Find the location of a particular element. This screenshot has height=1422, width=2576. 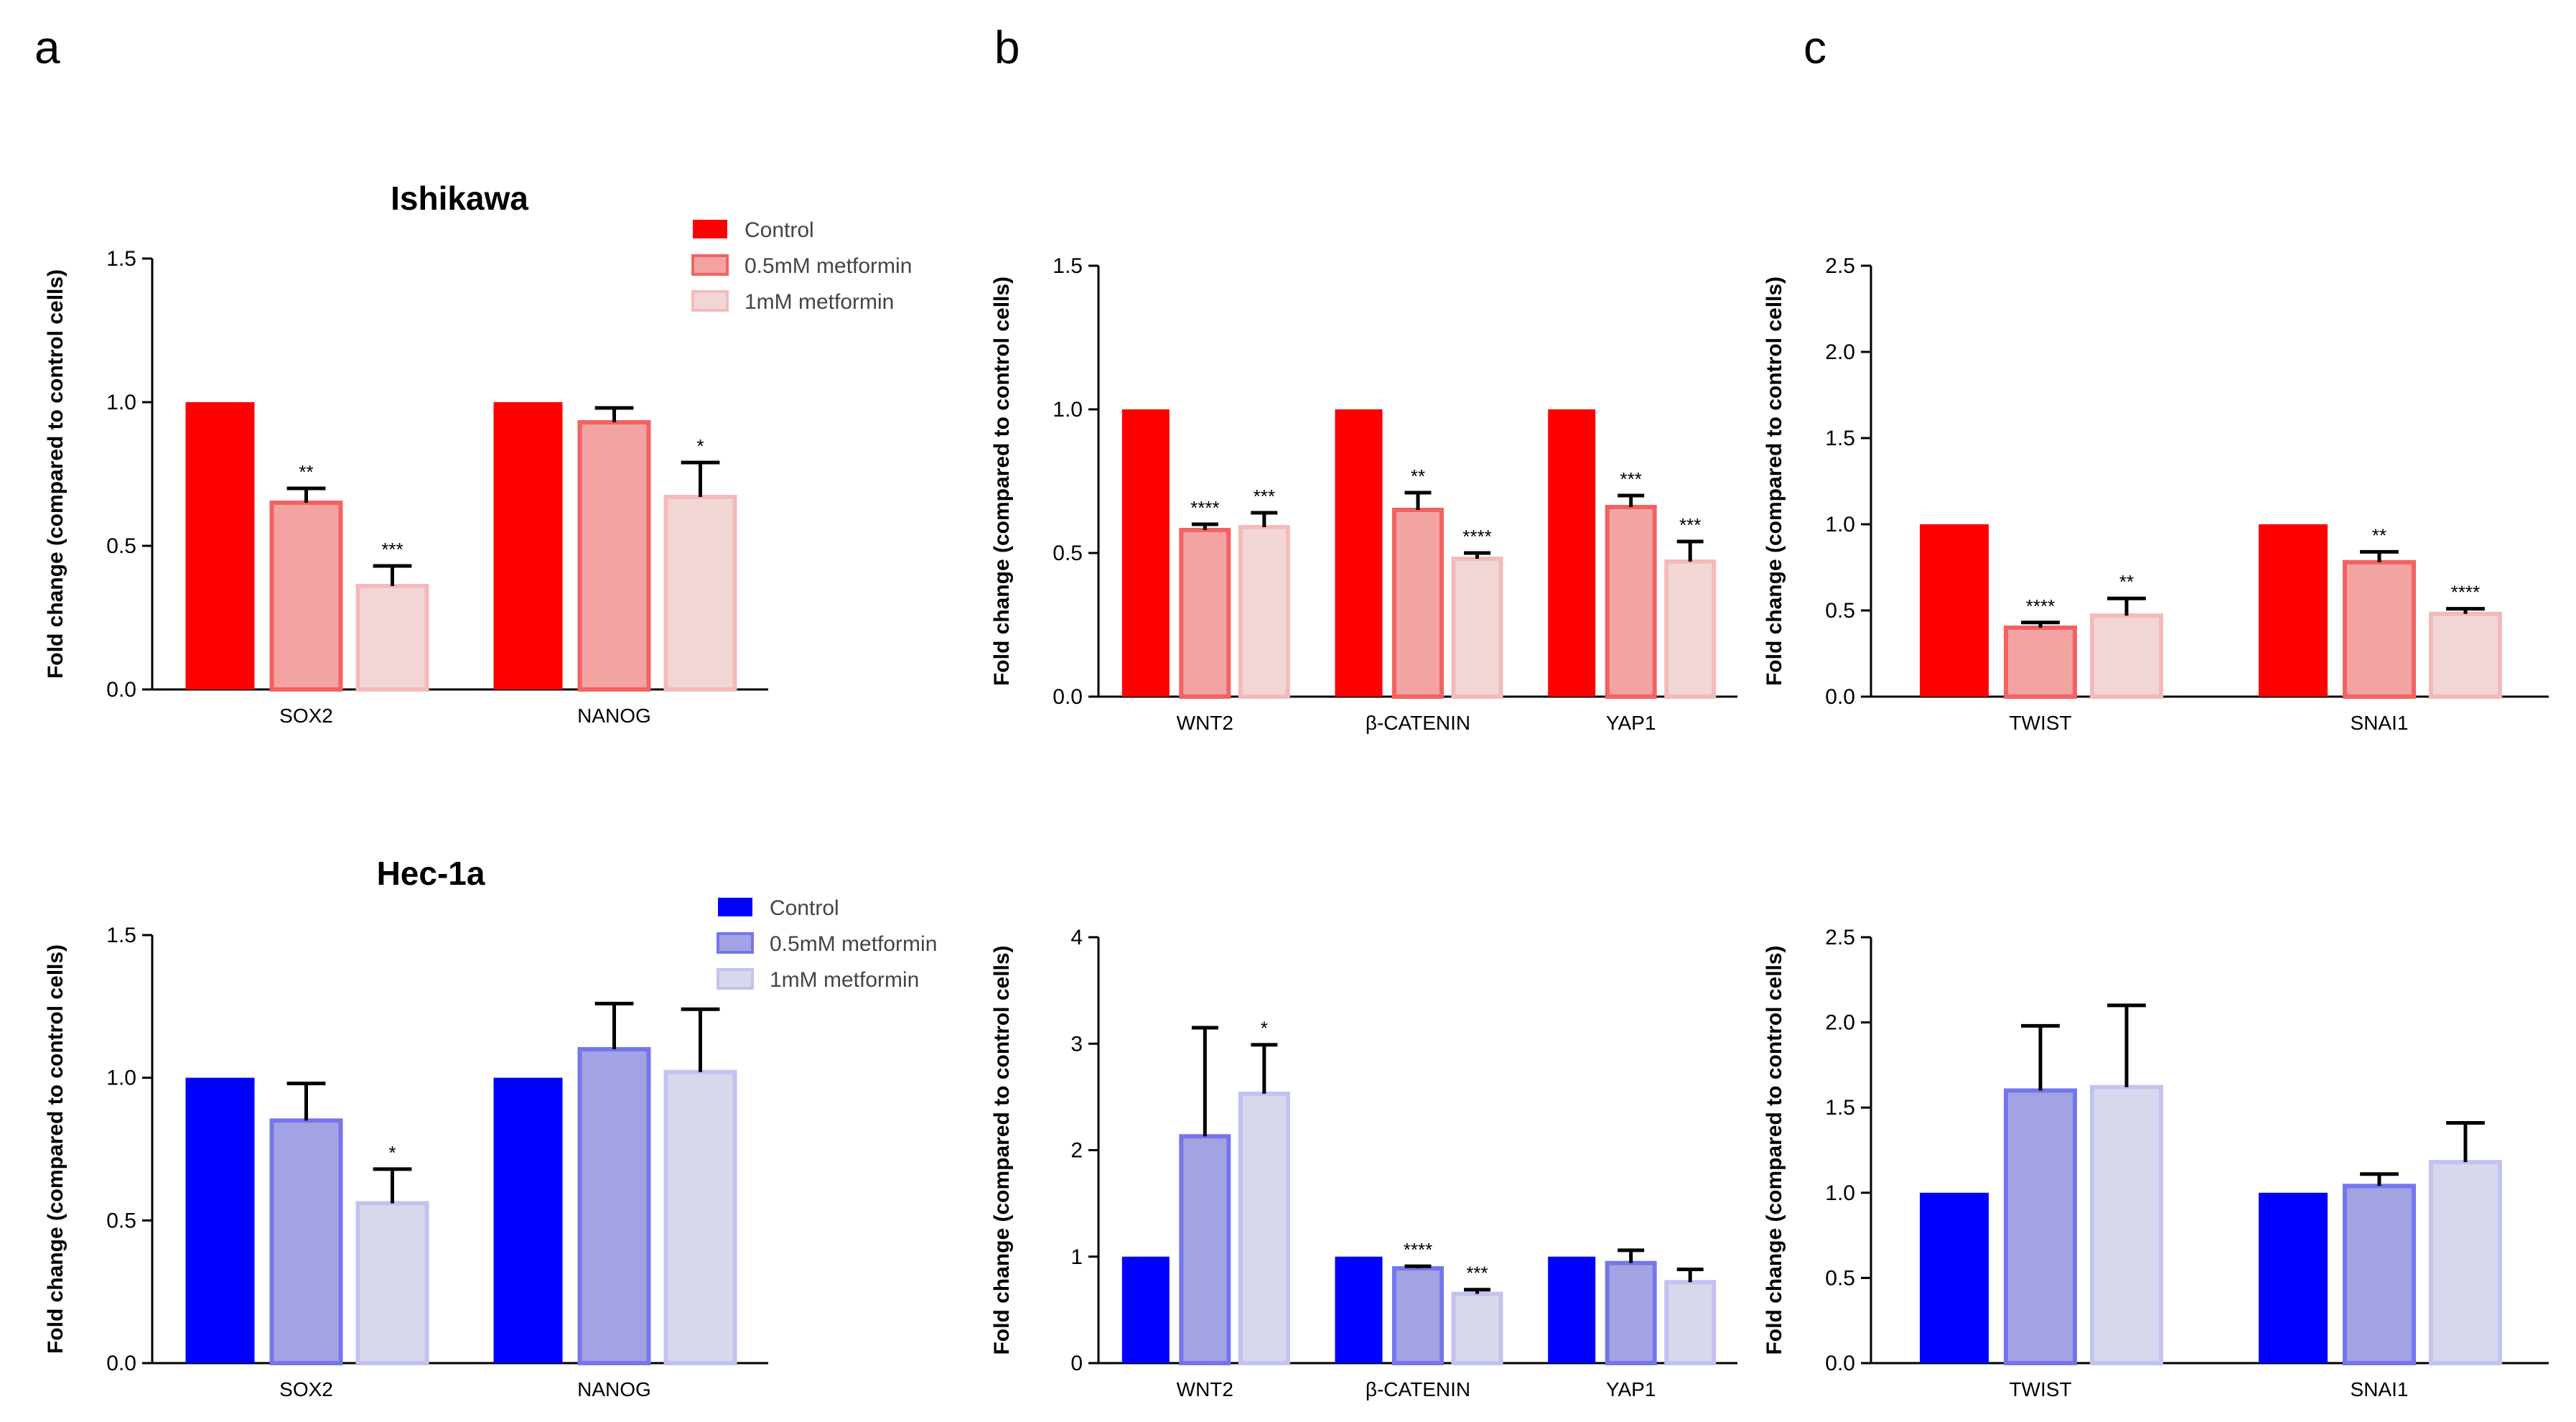

y-tick-label: 2.0 is located at coordinates (1840, 352).